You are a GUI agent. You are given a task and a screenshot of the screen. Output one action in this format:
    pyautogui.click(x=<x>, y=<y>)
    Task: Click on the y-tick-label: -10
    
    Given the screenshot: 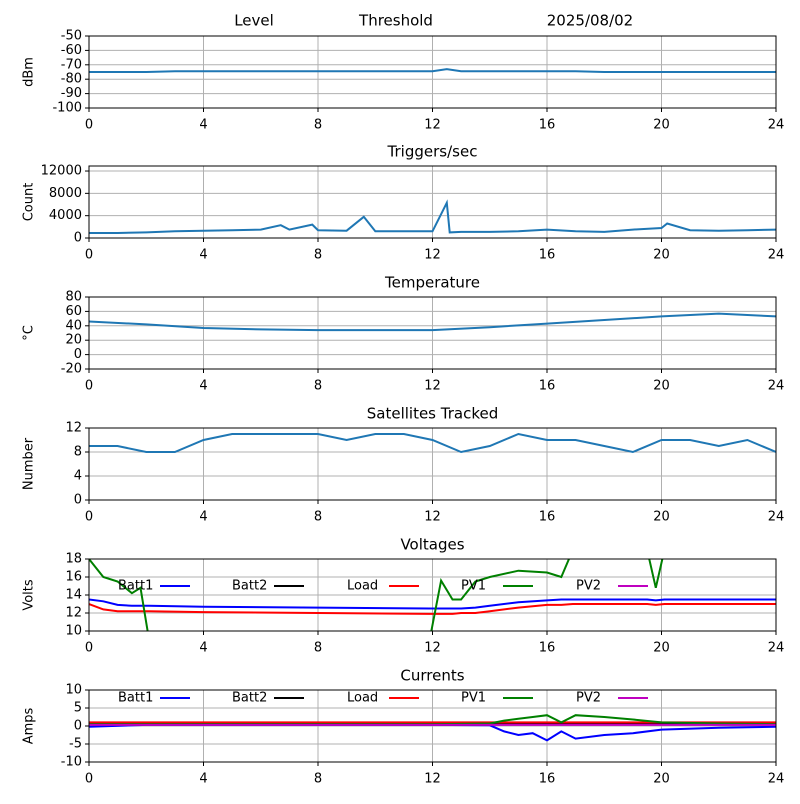 What is the action you would take?
    pyautogui.click(x=71, y=762)
    